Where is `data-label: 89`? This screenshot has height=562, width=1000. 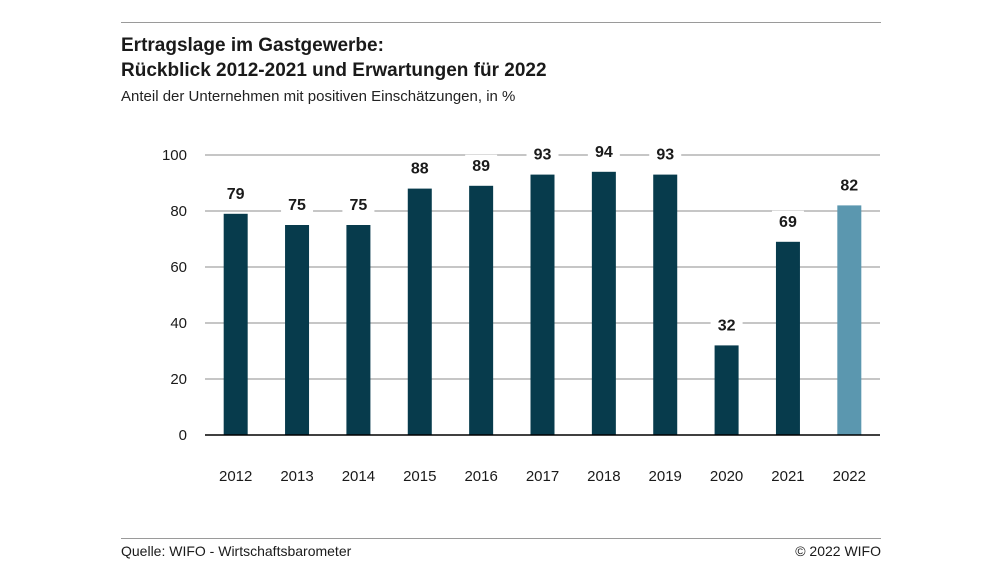 data-label: 89 is located at coordinates (481, 166).